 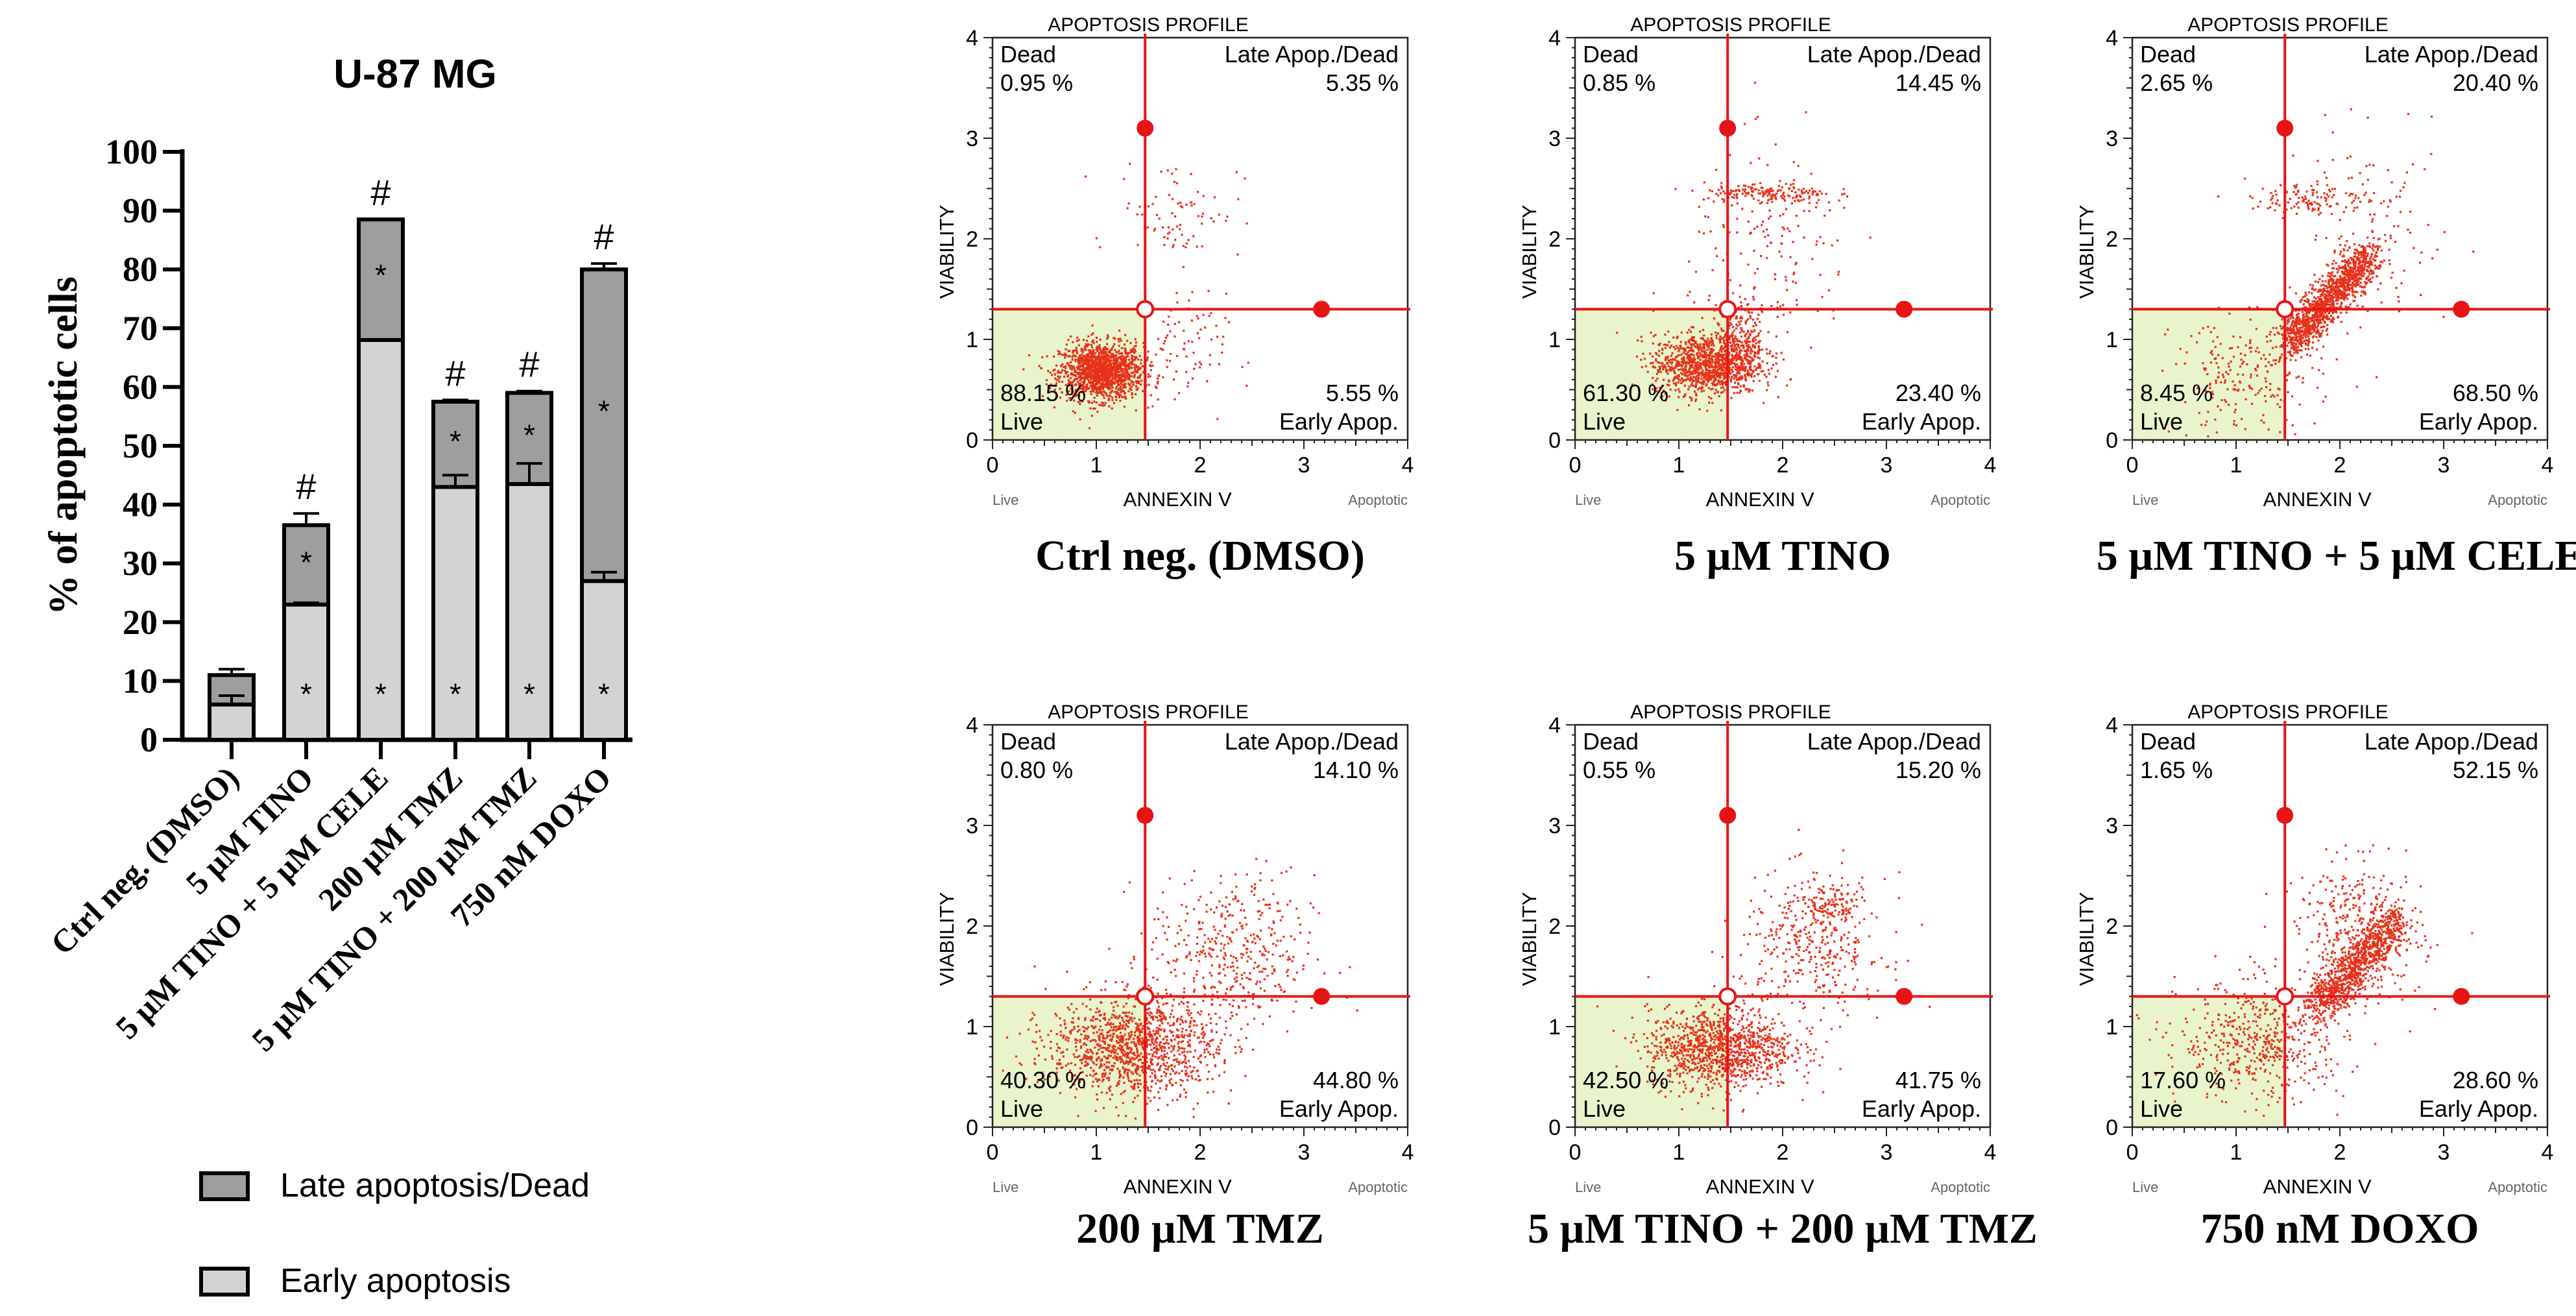 What do you see at coordinates (972, 239) in the screenshot?
I see `y-tick-label: 2` at bounding box center [972, 239].